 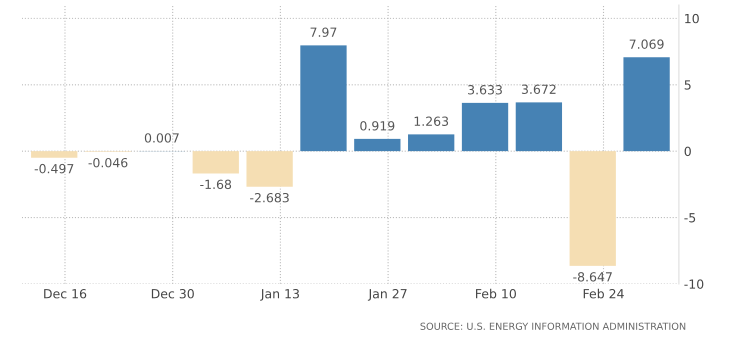 What do you see at coordinates (692, 19) in the screenshot?
I see `y-tick-label: 10` at bounding box center [692, 19].